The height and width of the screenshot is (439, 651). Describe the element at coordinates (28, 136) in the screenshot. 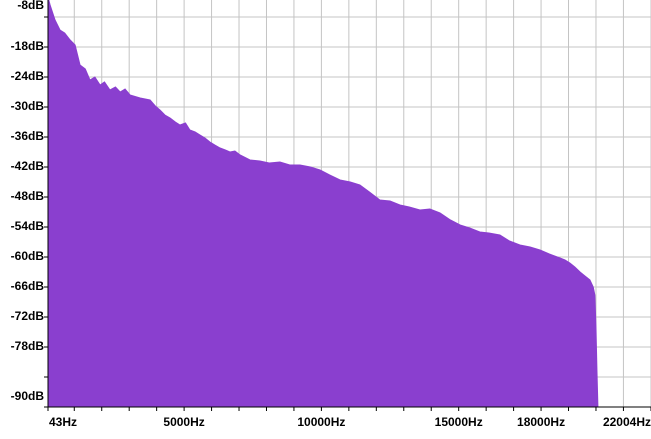

I see `y-tick-label: -36dB` at that location.